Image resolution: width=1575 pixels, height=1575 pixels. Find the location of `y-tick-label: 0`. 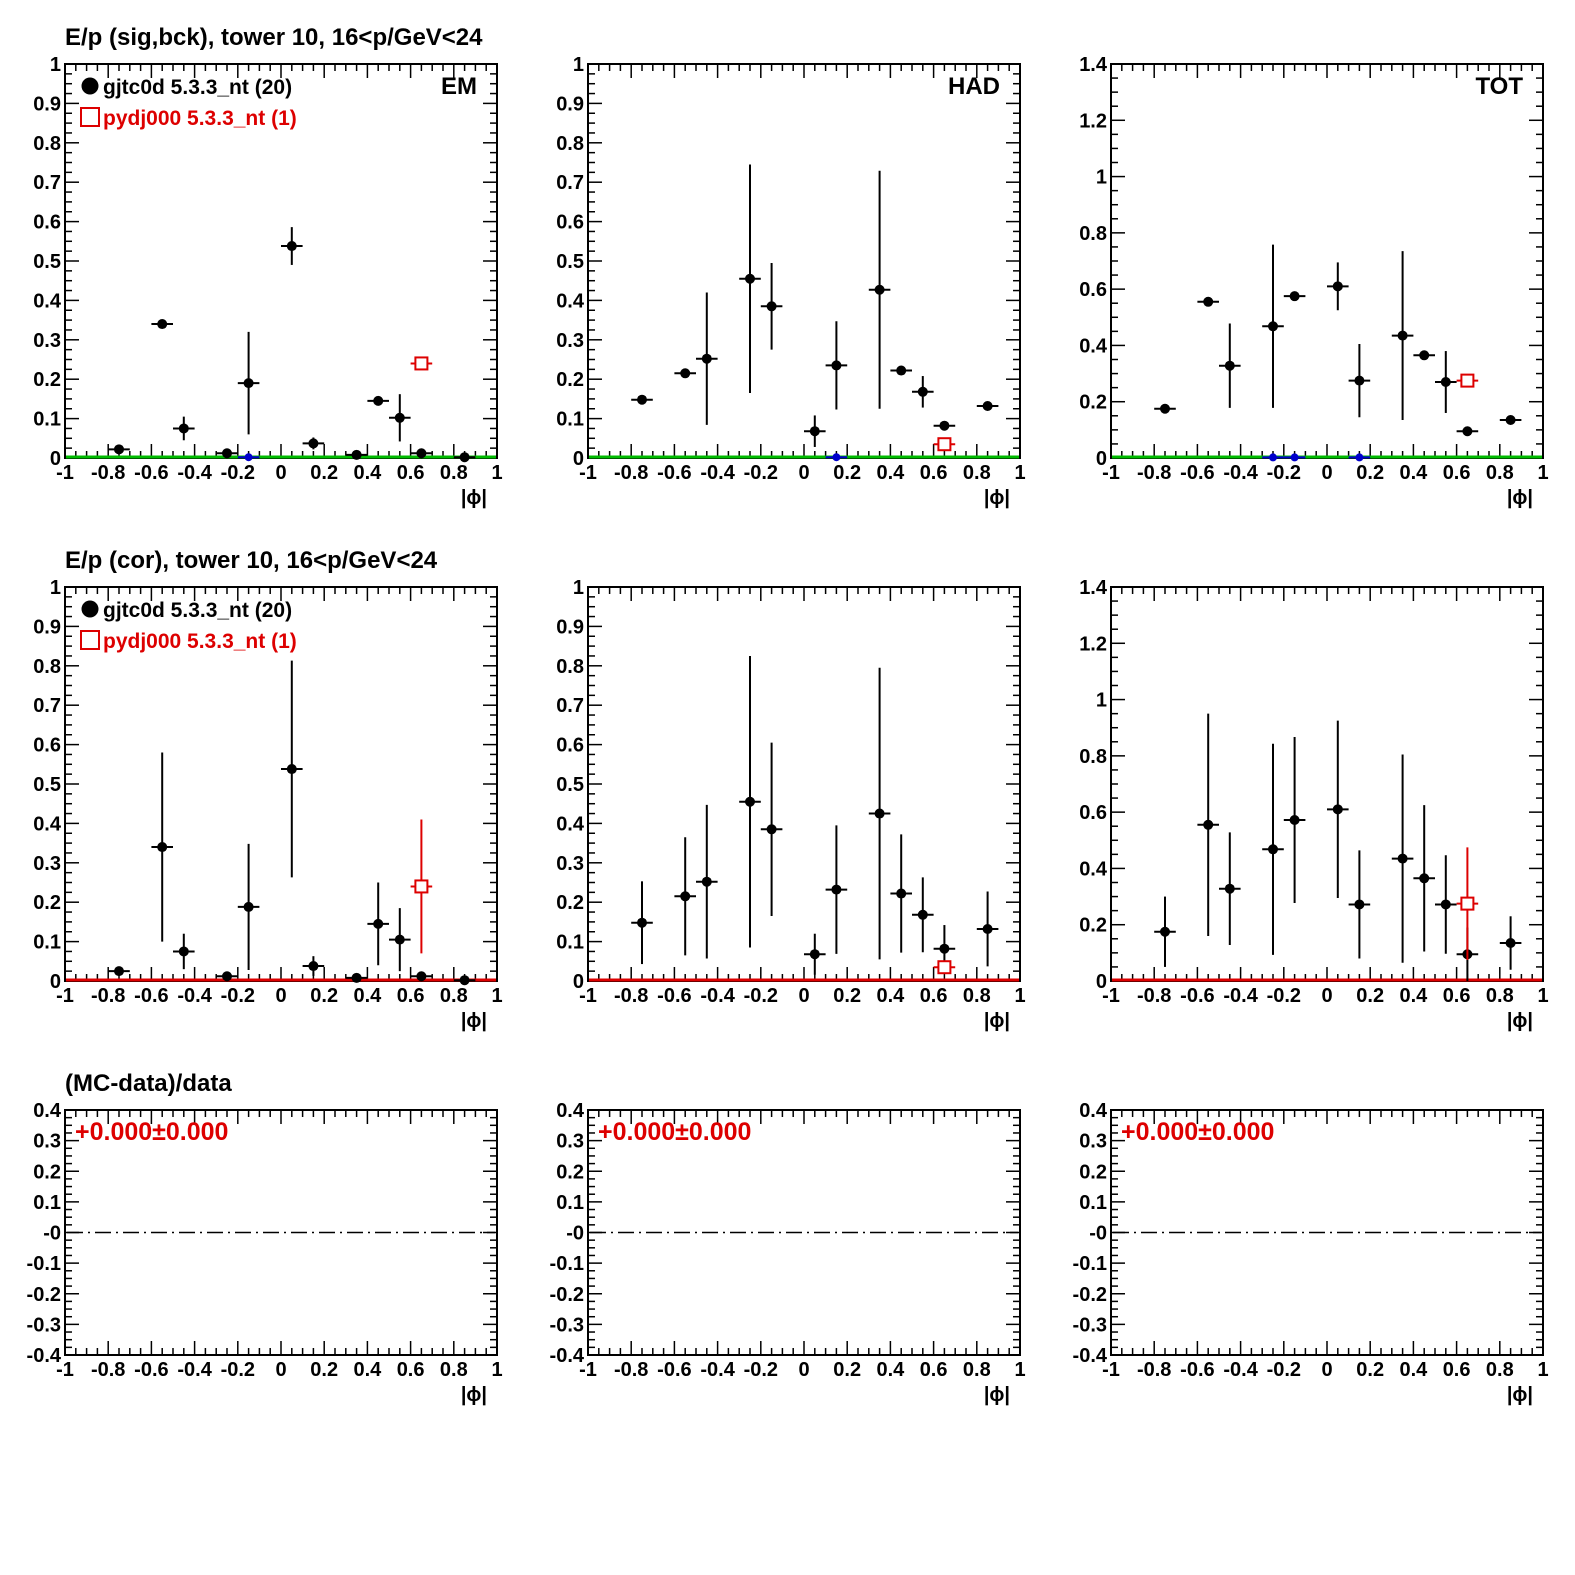

y-tick-label: 0 is located at coordinates (1101, 982).